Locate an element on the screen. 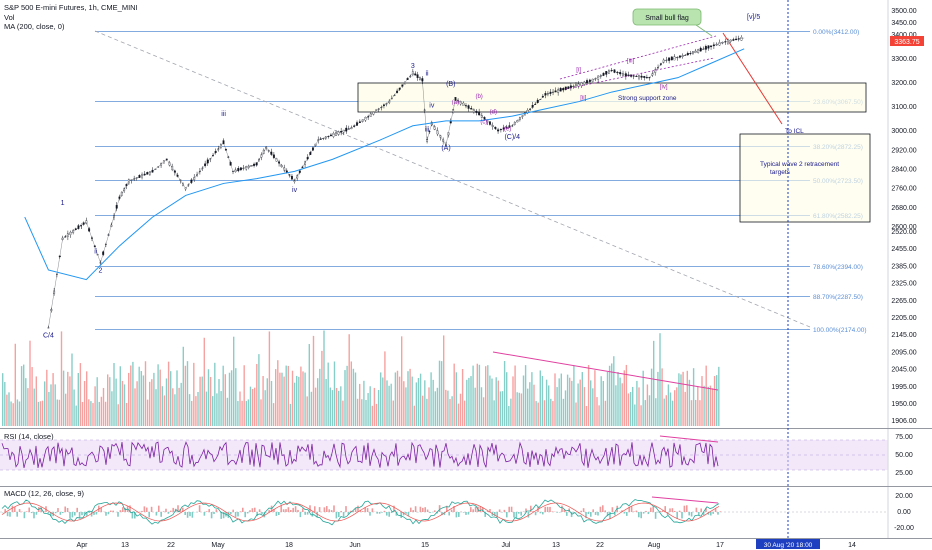 The height and width of the screenshot is (550, 932). price-tick-label: 1995.00 is located at coordinates (903, 387).